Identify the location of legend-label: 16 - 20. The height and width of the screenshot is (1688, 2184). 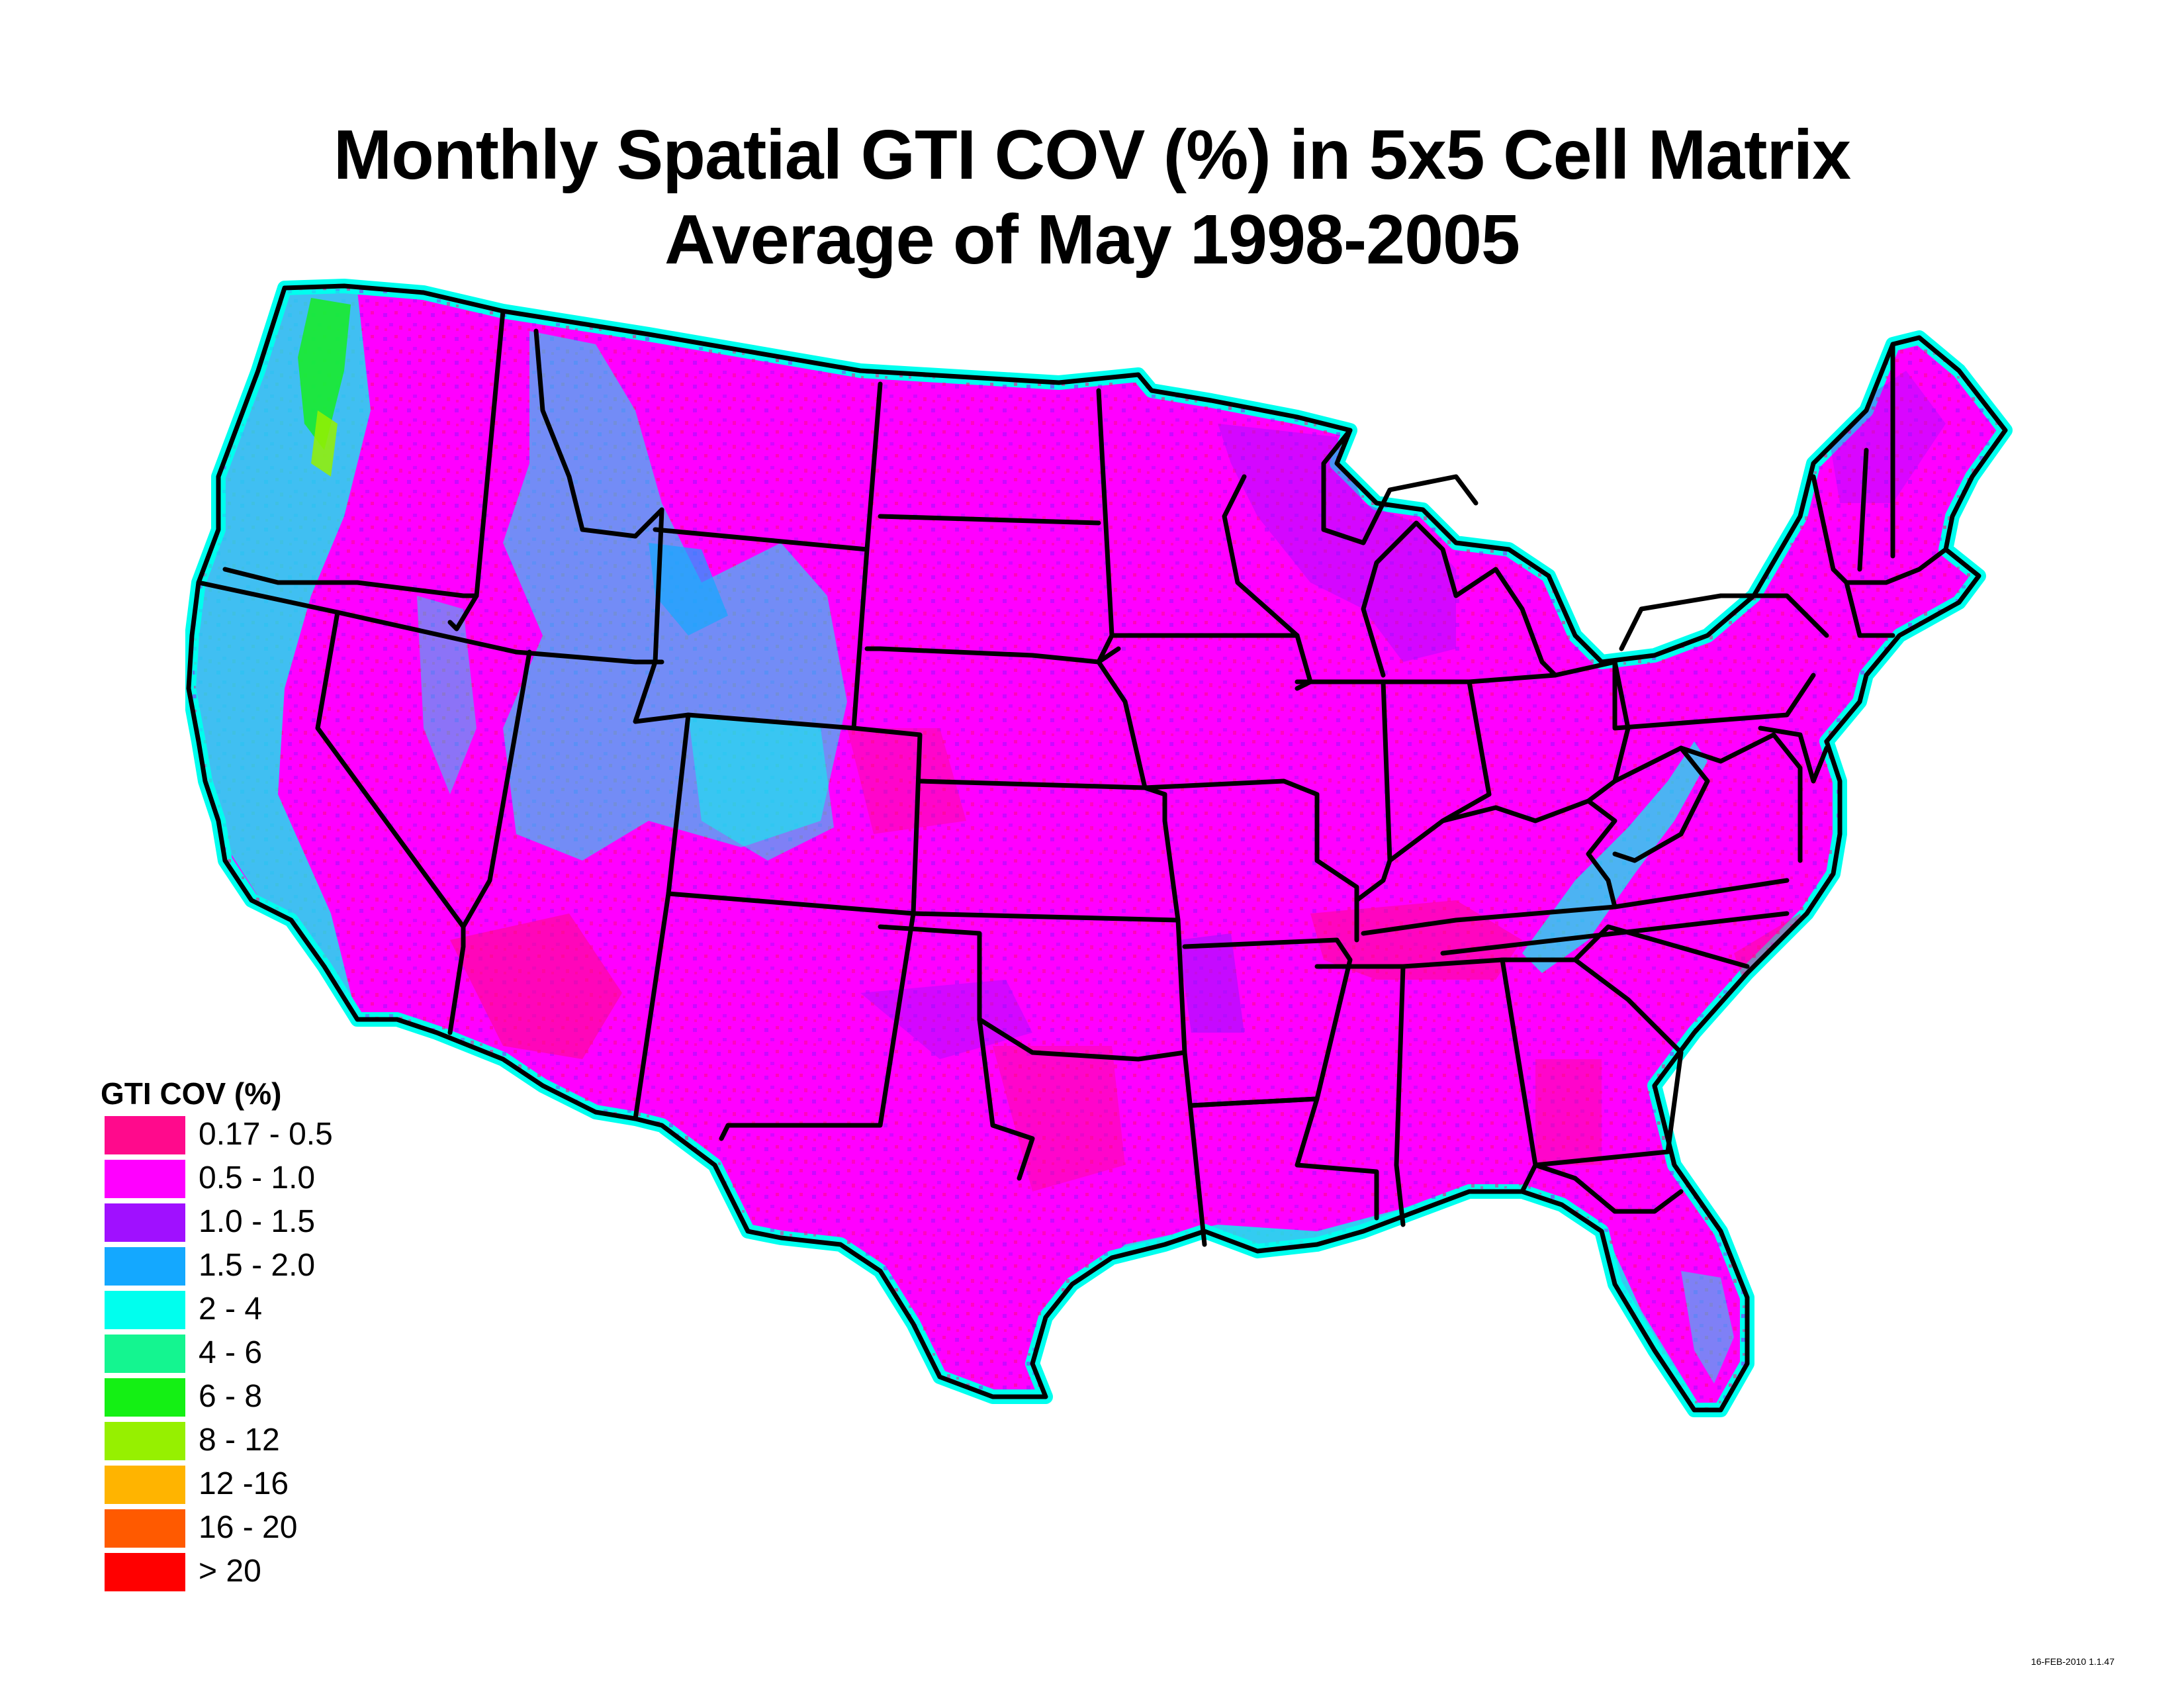
(248, 1527).